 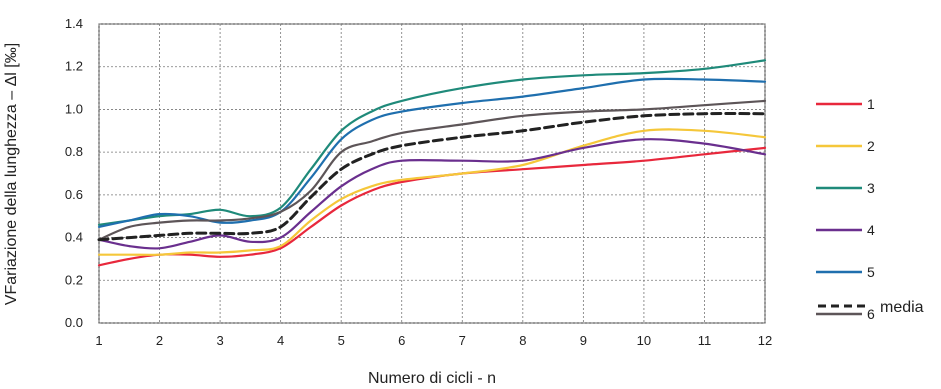 I want to click on y-tick-label: 0.8, so click(x=74, y=151).